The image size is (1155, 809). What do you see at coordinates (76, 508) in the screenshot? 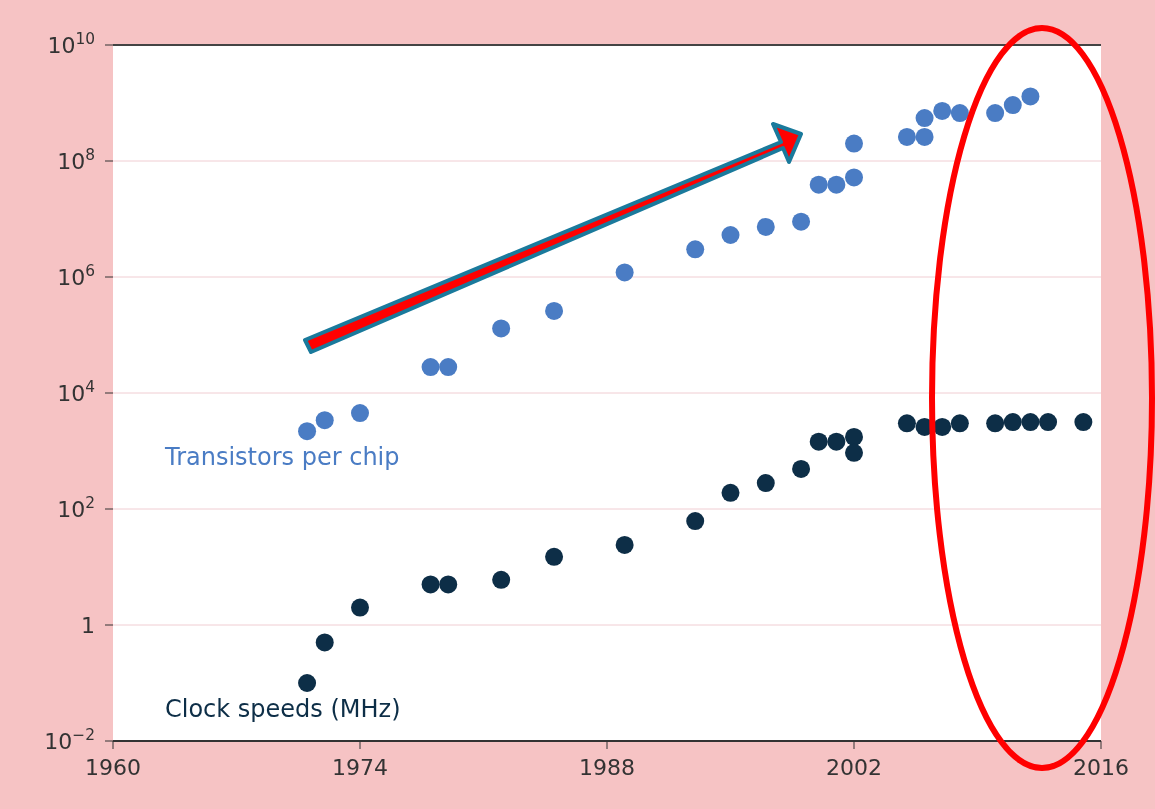
I see `y-tick-label: 10$^{2}$` at bounding box center [76, 508].